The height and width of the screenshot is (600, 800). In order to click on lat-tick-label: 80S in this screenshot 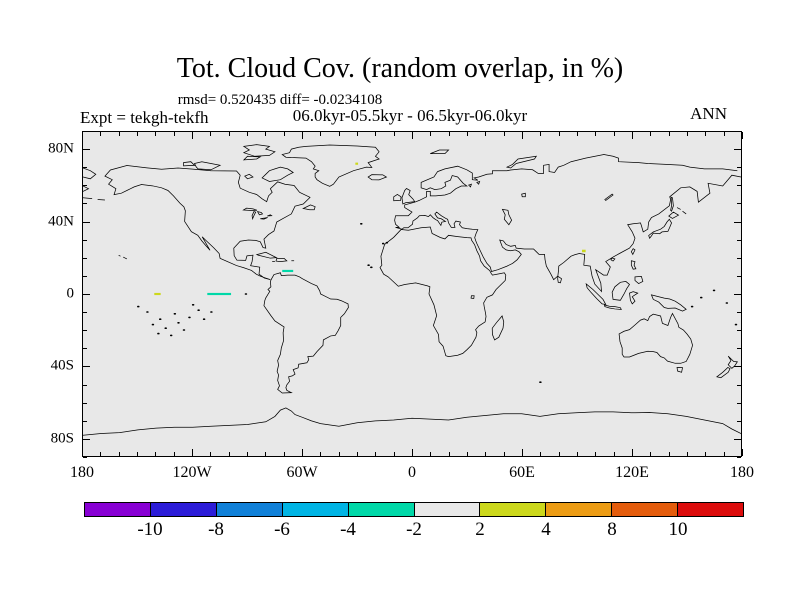, I will do `click(62, 438)`.